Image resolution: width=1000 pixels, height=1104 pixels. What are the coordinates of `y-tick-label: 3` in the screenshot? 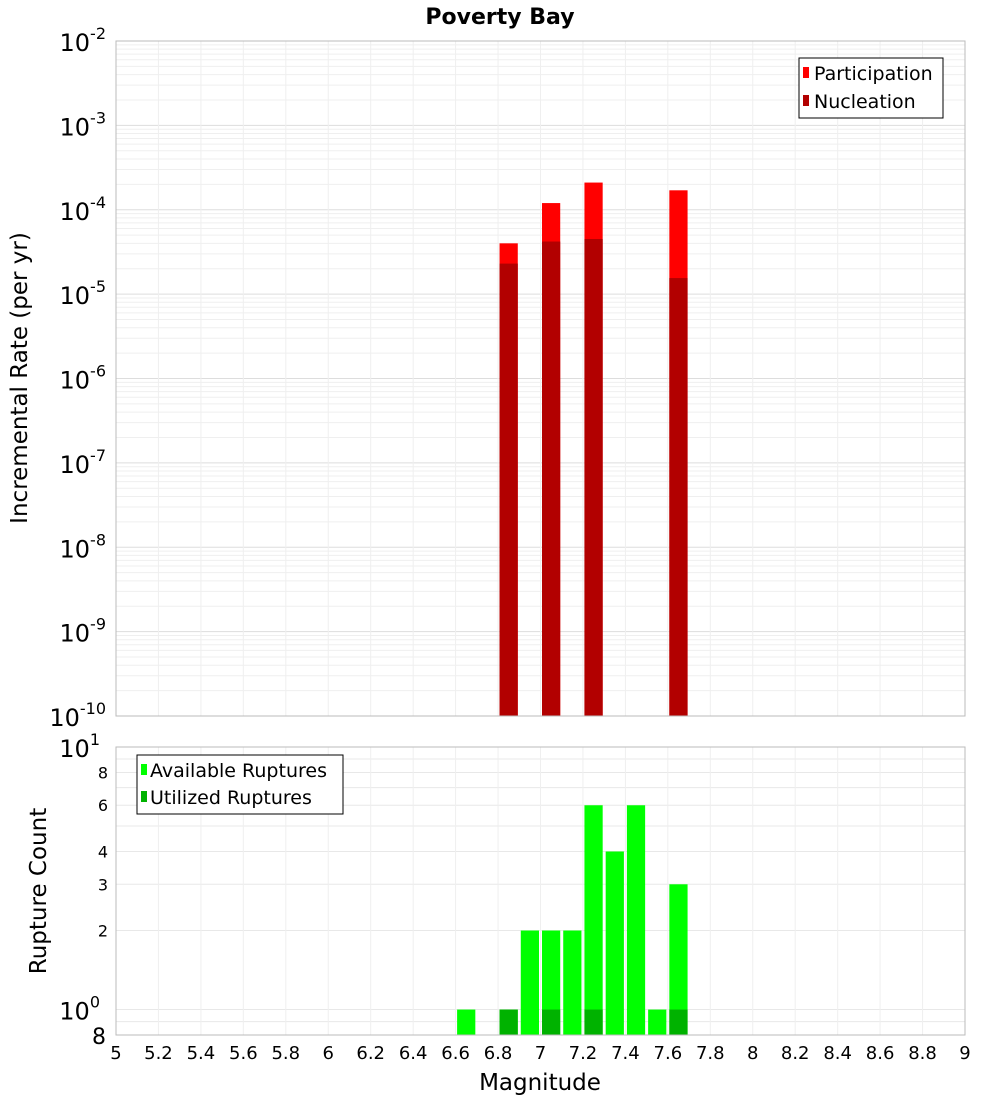 It's located at (103, 884).